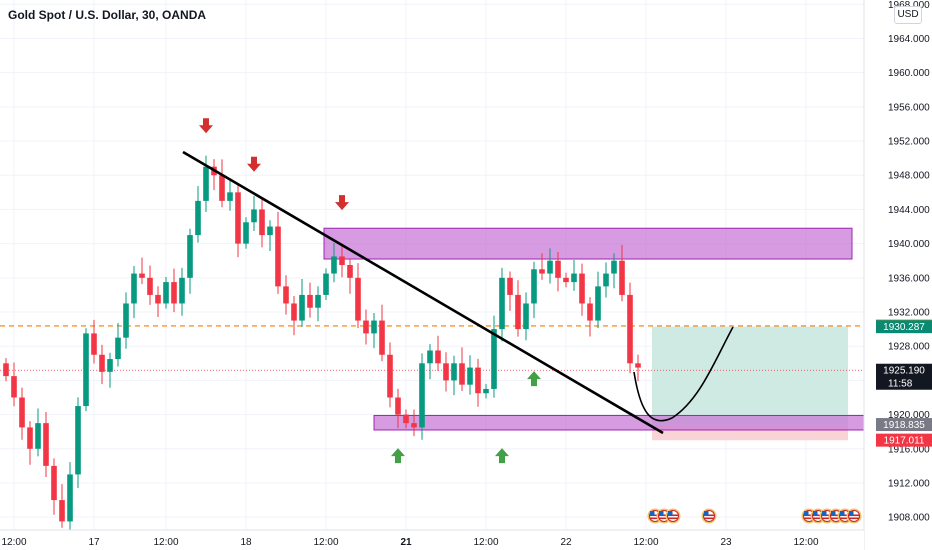  What do you see at coordinates (909, 449) in the screenshot?
I see `y-tick-label: 1916.000` at bounding box center [909, 449].